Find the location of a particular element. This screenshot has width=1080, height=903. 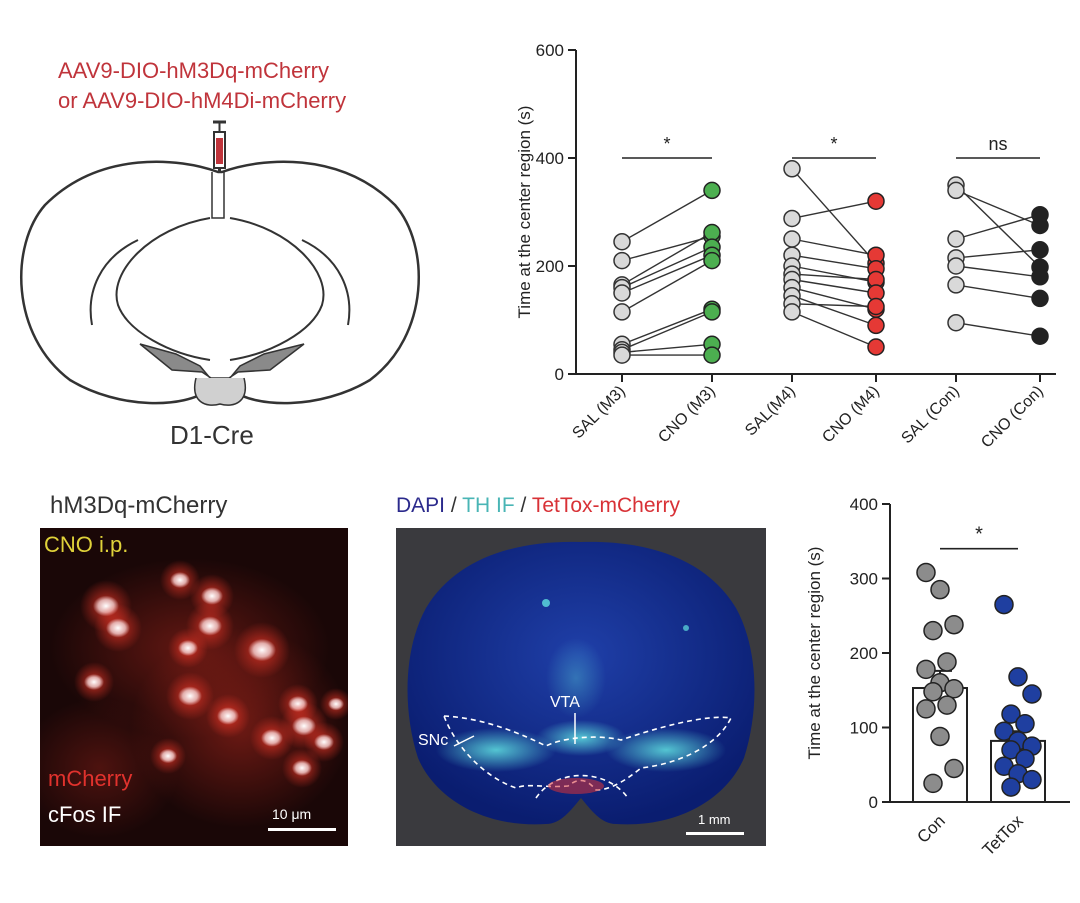

fluo-panel-title: DAPI / TH IF / TetTox-mCherry is located at coordinates (538, 506).